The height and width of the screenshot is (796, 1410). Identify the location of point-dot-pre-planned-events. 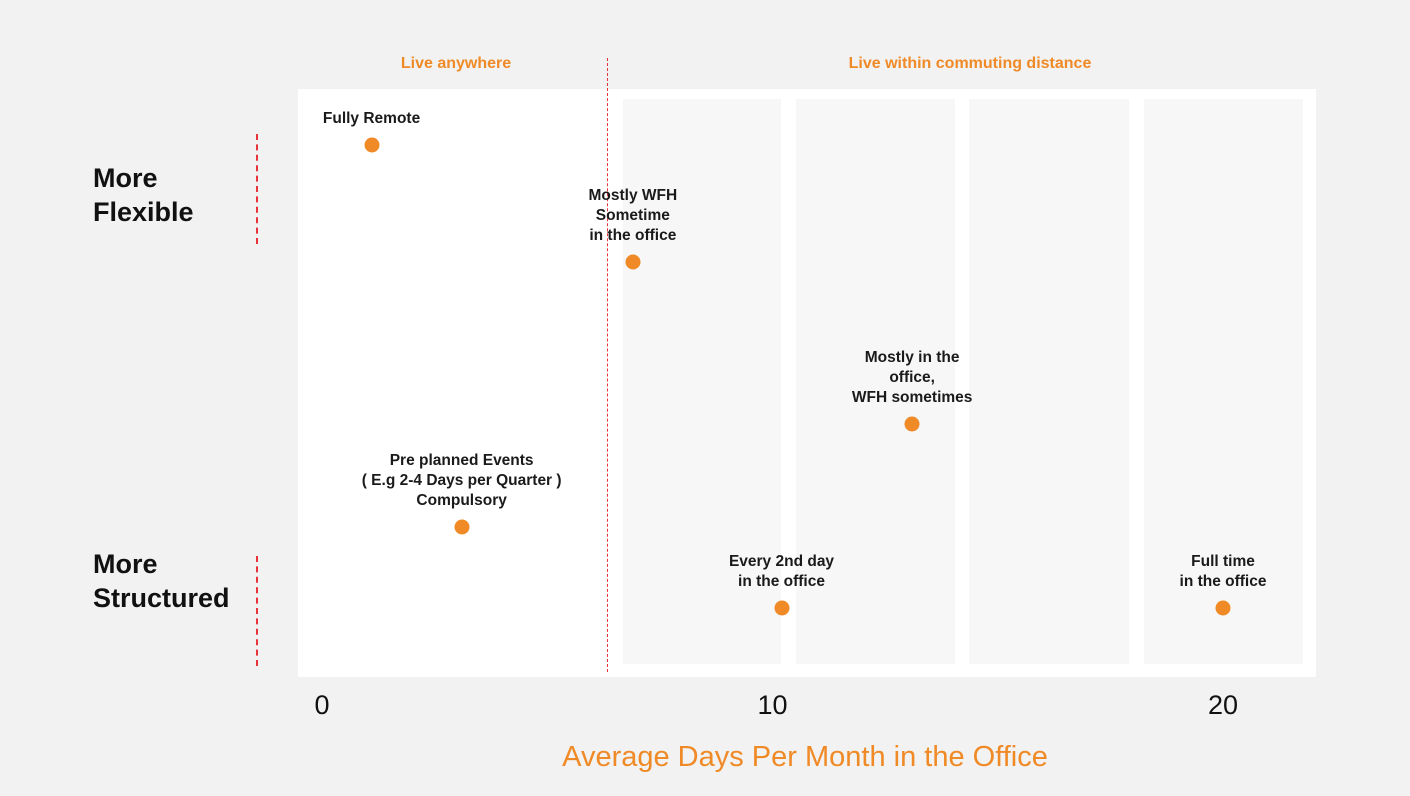
(462, 527).